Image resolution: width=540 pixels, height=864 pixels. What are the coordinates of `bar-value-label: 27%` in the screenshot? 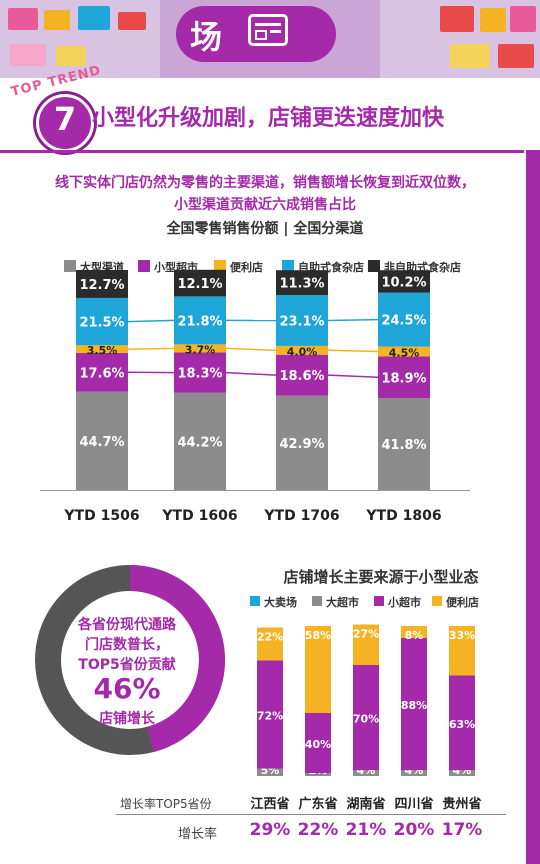 It's located at (366, 634).